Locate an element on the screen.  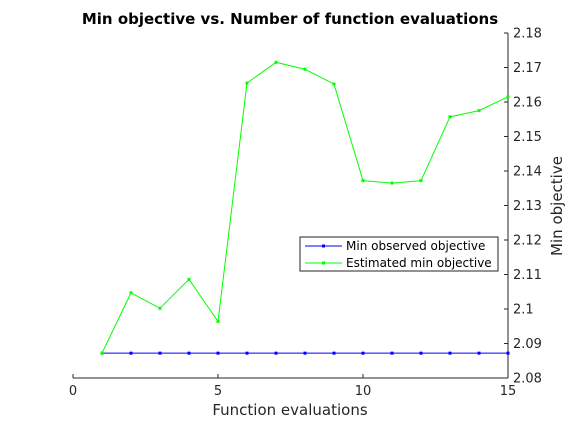
y-tick-label: 2.17 is located at coordinates (527, 68).